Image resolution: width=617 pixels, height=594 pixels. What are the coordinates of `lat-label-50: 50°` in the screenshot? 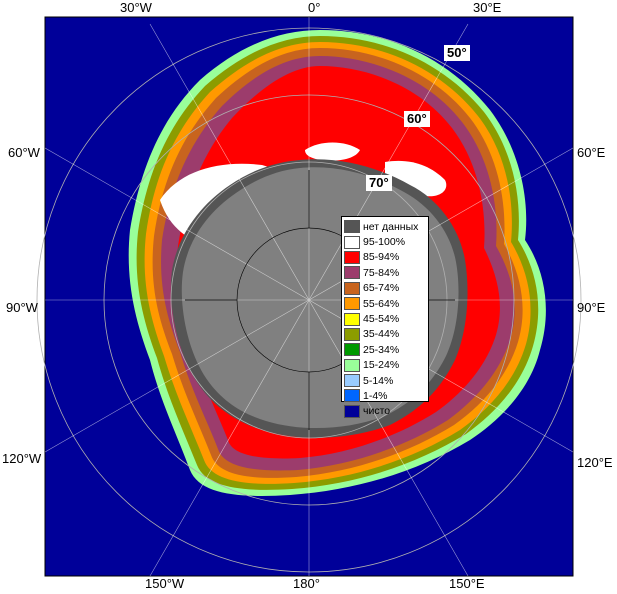 It's located at (457, 53).